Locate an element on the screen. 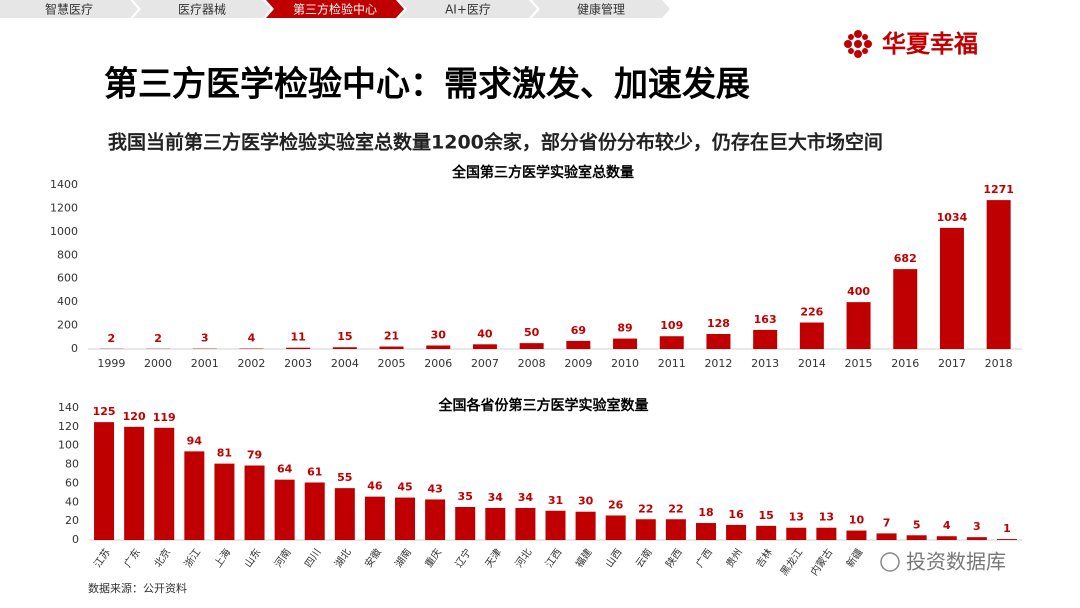 This screenshot has height=608, width=1080. data-label: 79 is located at coordinates (254, 455).